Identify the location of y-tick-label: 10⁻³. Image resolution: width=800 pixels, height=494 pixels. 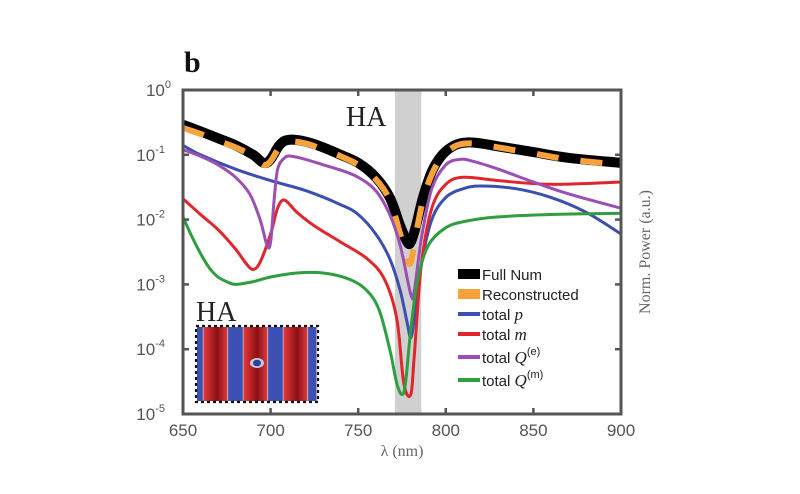
(150, 283).